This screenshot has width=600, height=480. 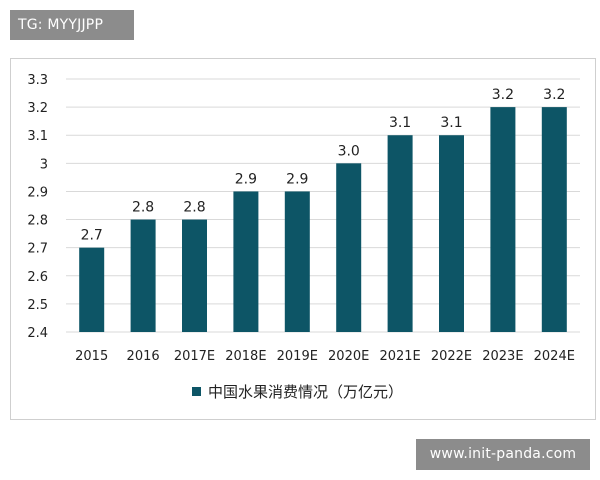 What do you see at coordinates (37, 277) in the screenshot?
I see `y-tick-label: 2.6` at bounding box center [37, 277].